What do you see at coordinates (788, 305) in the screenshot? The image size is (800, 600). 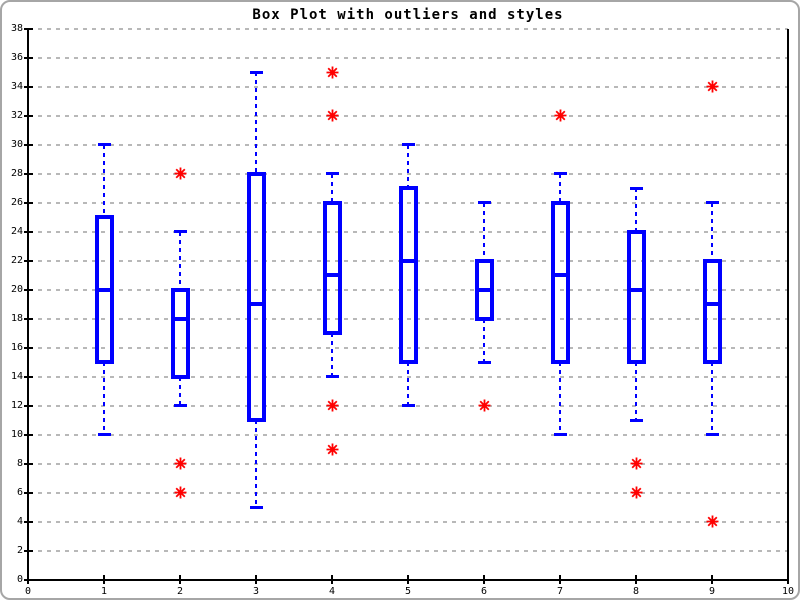 I see `plot-right-border` at bounding box center [788, 305].